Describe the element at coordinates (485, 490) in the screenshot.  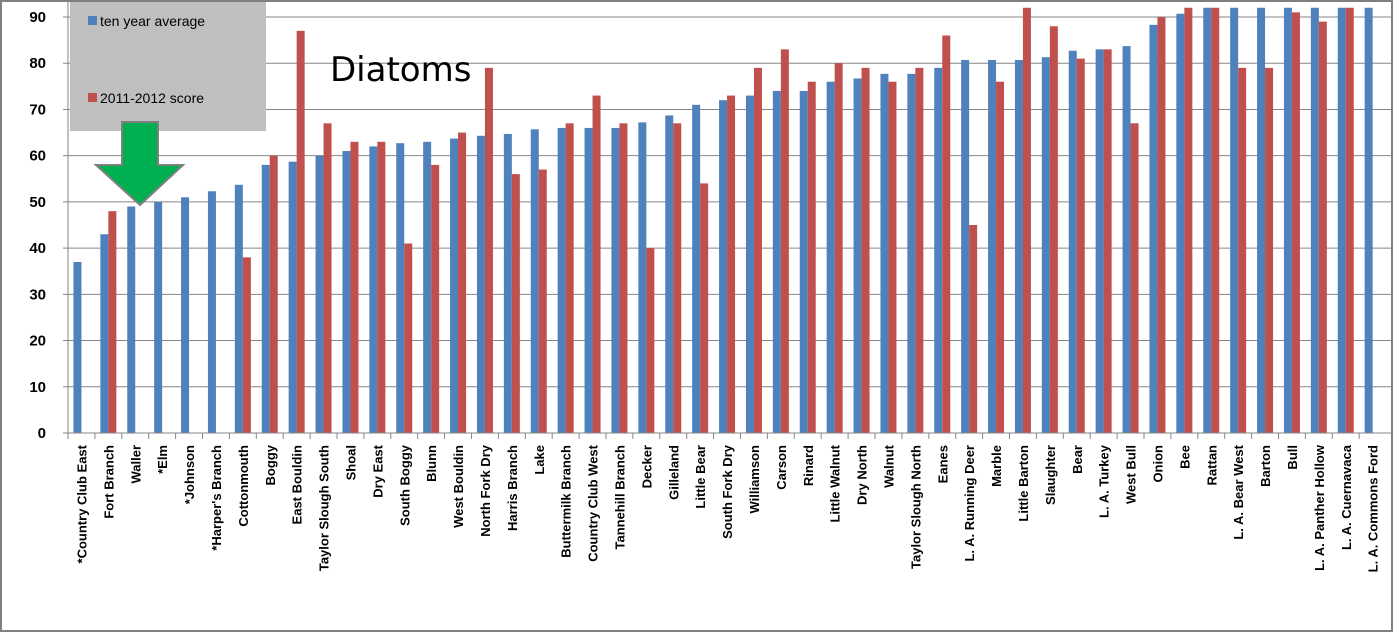
I see `x-tick-label: North Fork Dry` at that location.